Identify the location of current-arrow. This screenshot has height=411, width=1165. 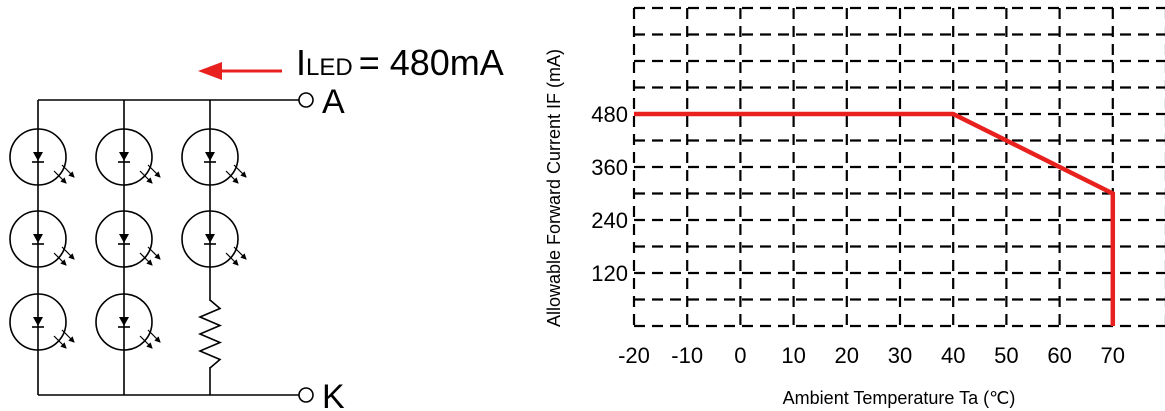
(240, 71).